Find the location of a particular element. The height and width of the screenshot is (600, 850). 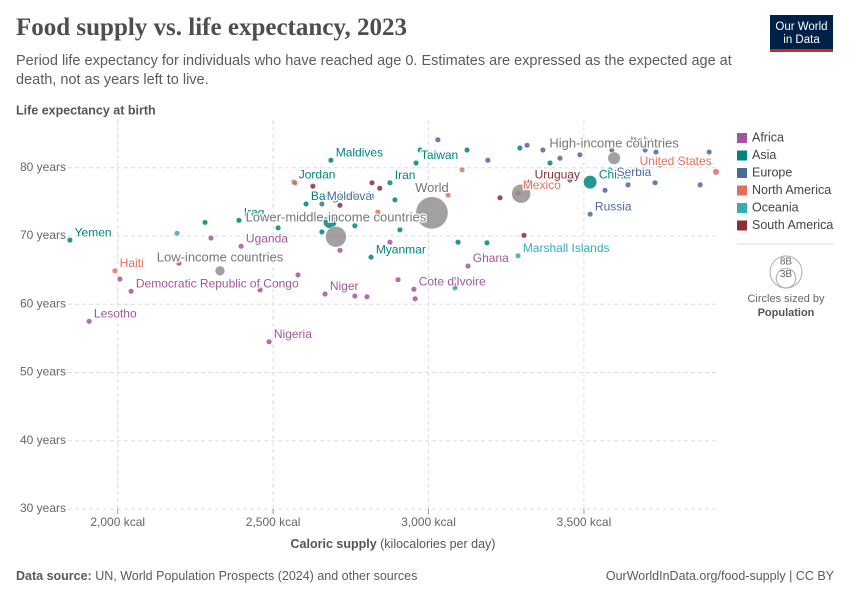

y-tick-label: 80 years is located at coordinates (43, 167).